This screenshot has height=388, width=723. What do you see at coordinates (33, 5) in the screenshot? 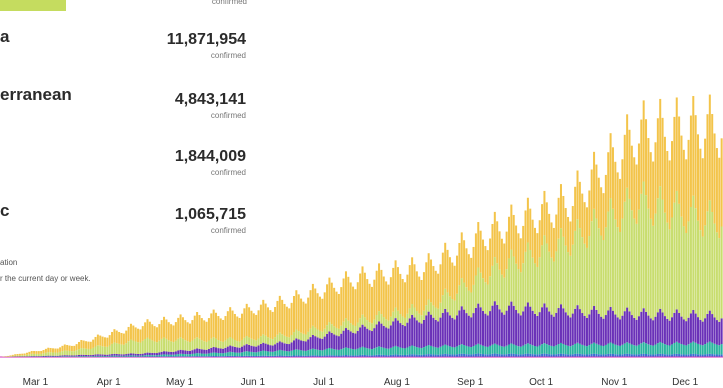
I see `accent-tab` at bounding box center [33, 5].